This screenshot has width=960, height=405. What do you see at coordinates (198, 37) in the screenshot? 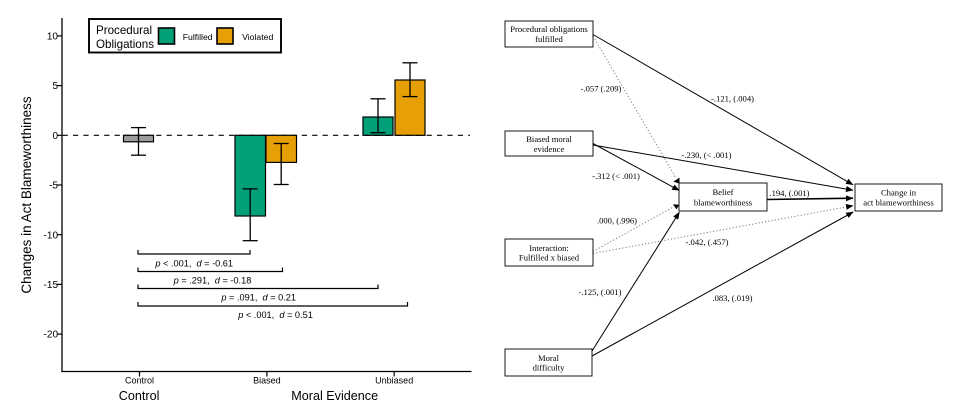
I see `svg-text: Fulfilled` at bounding box center [198, 37].